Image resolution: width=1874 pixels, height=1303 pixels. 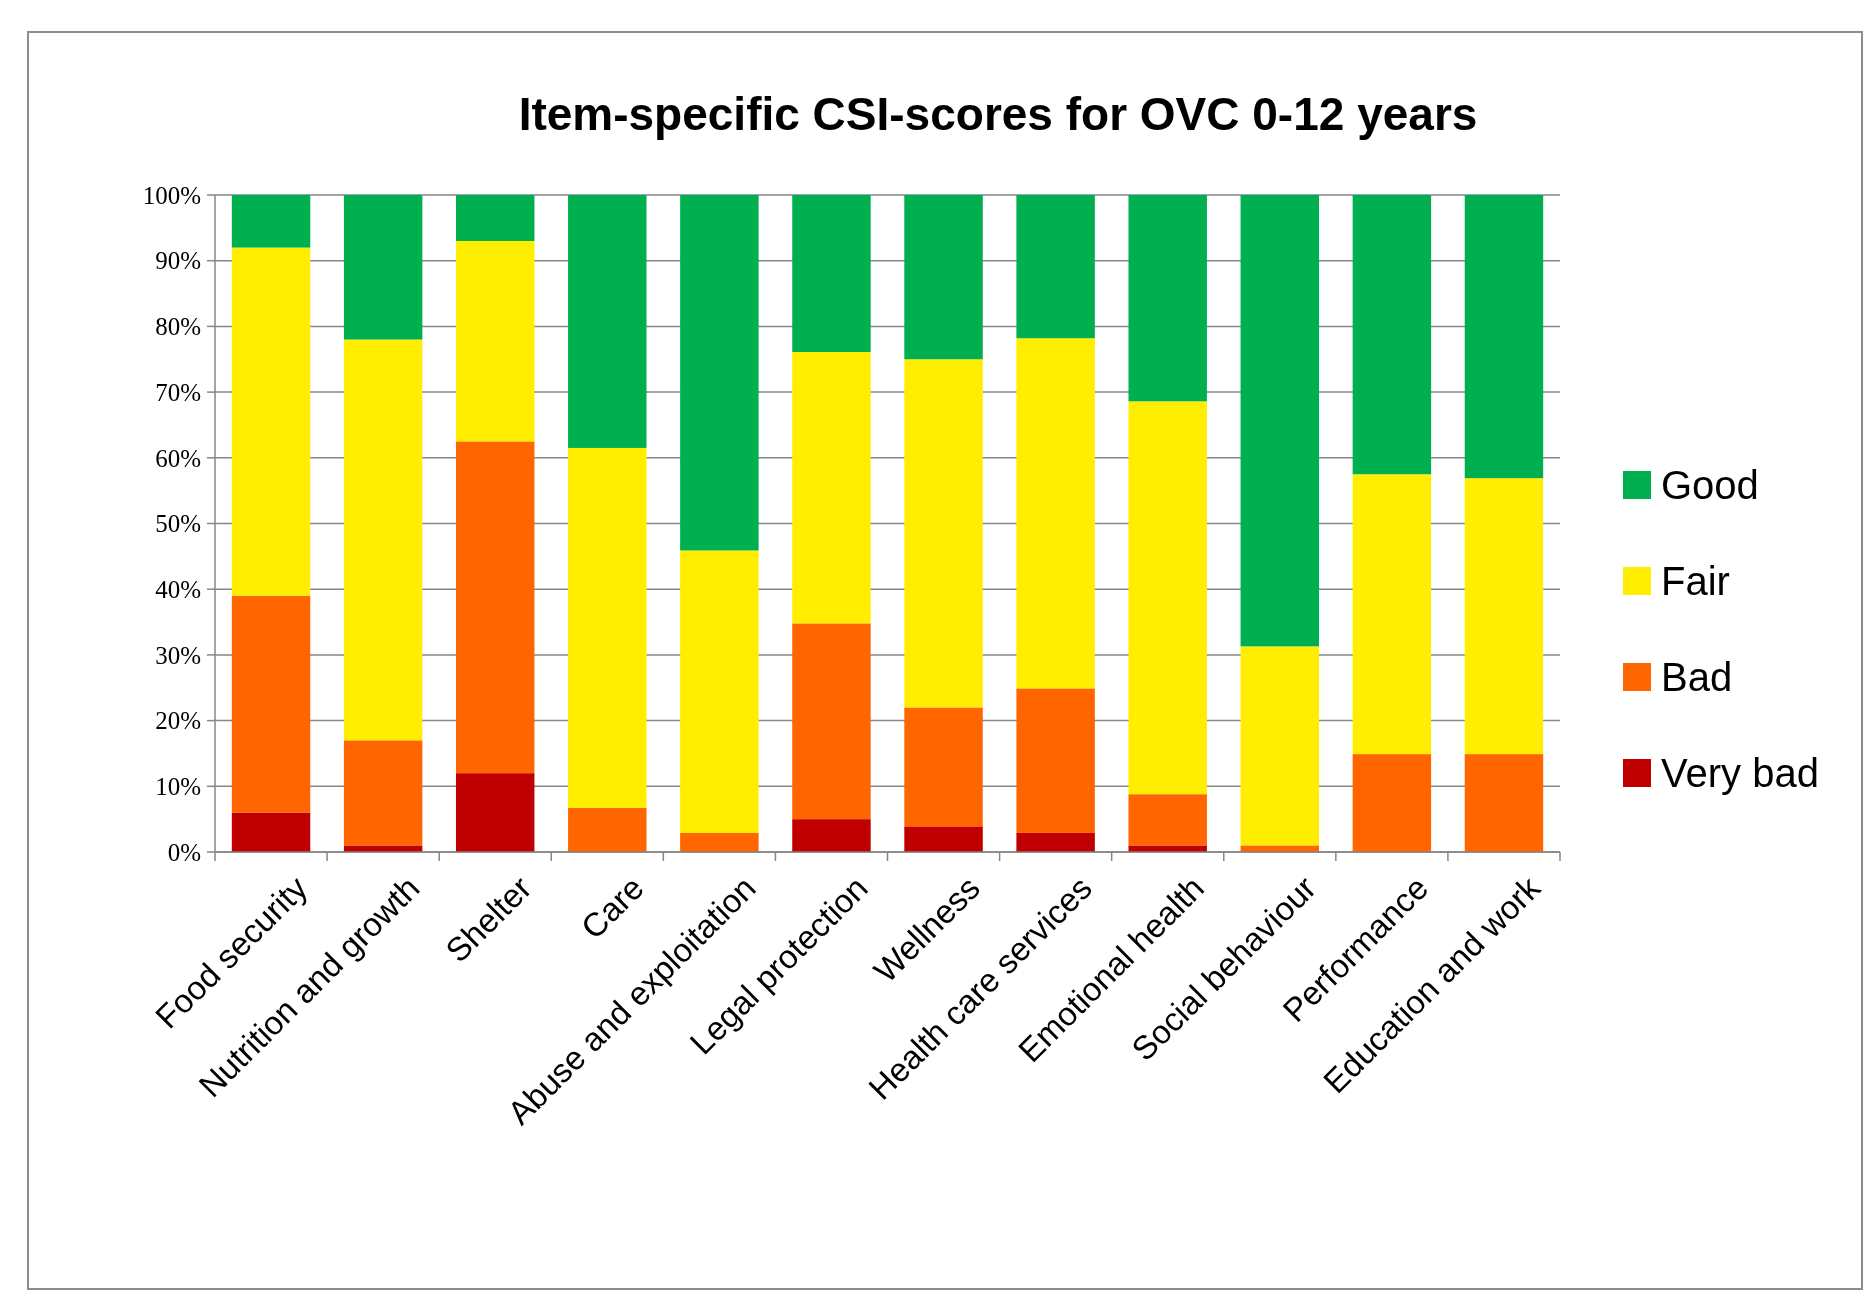 I want to click on y-tick-label: 100%, so click(x=171, y=195).